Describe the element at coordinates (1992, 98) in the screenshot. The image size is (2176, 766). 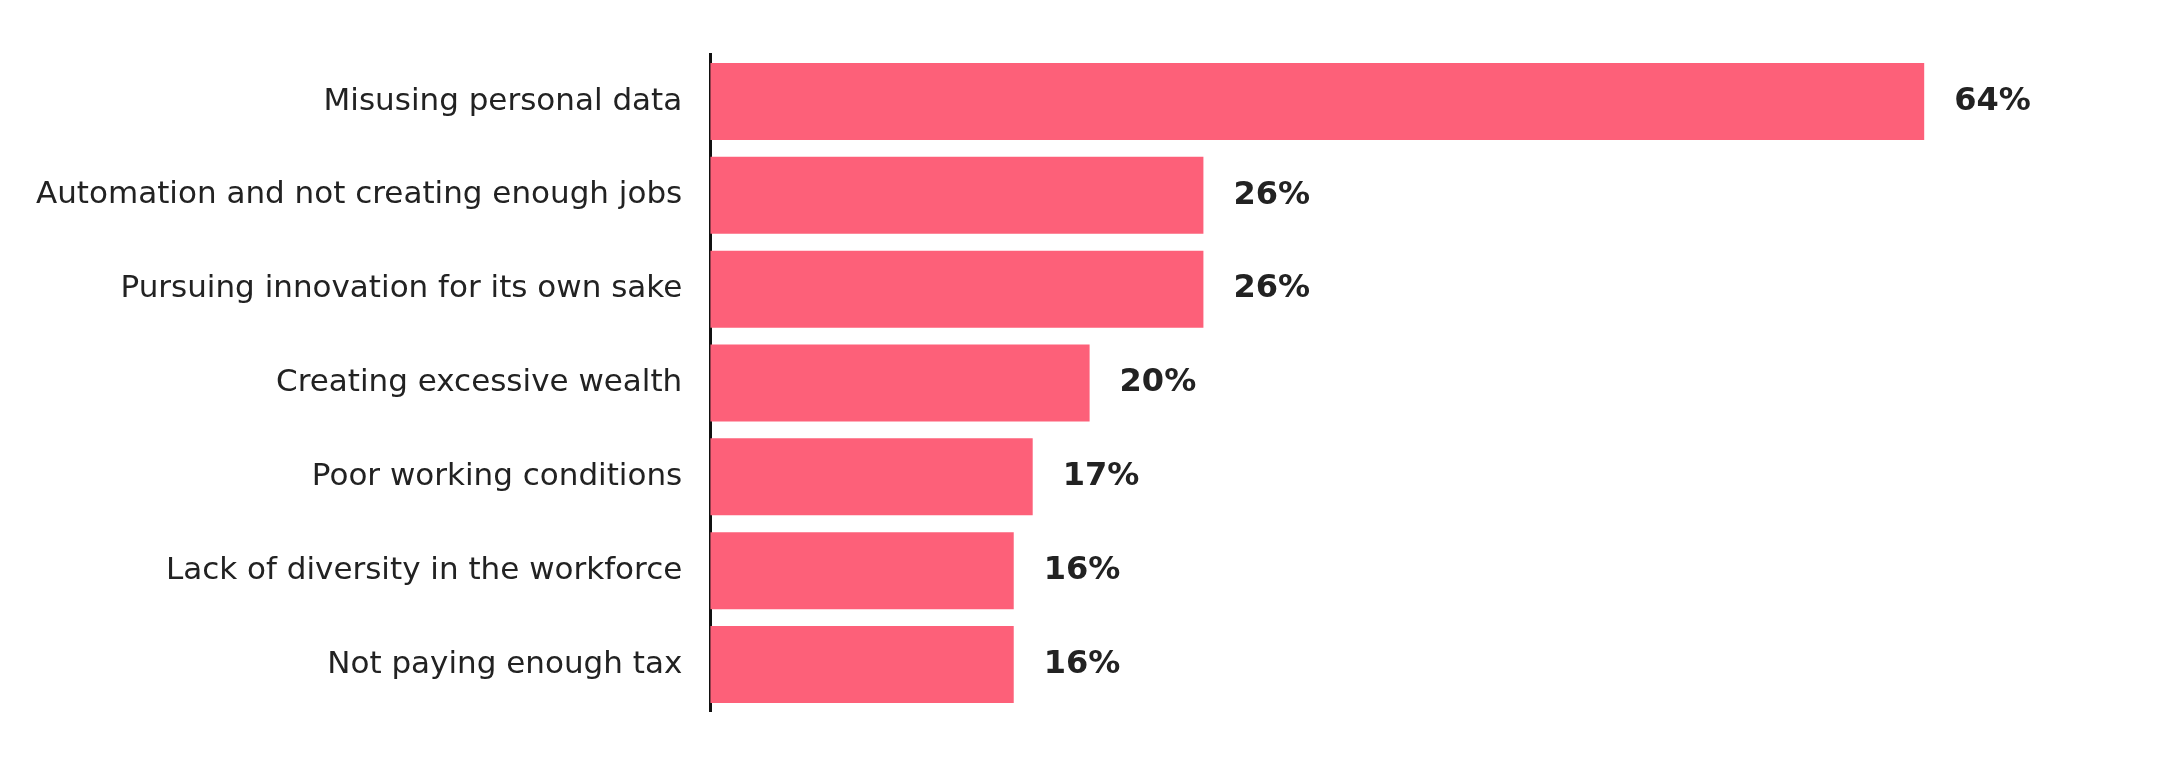
I see `data-label: 64%` at that location.